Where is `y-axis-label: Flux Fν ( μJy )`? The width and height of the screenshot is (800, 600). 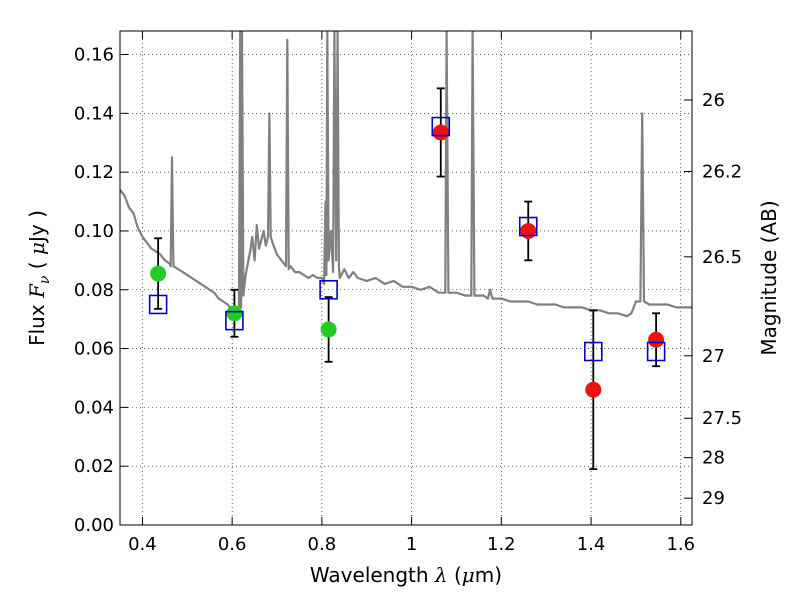 y-axis-label: Flux Fν ( μJy ) is located at coordinates (39, 278).